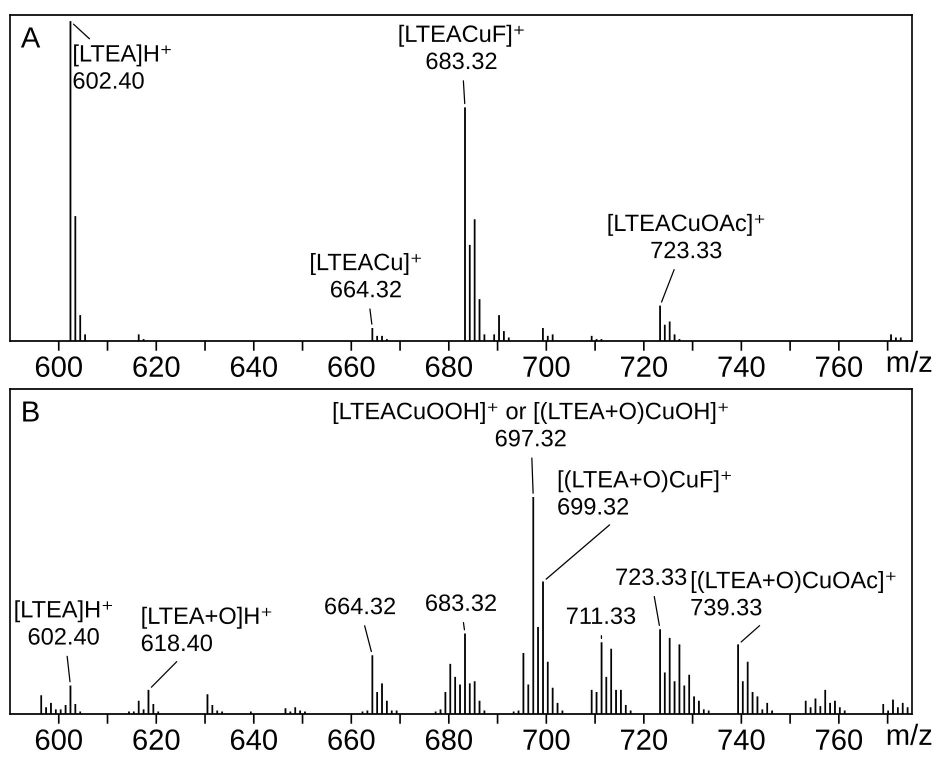  Describe the element at coordinates (686, 236) in the screenshot. I see `annotation: [LTEACuOAc]⁺ 723.33` at that location.